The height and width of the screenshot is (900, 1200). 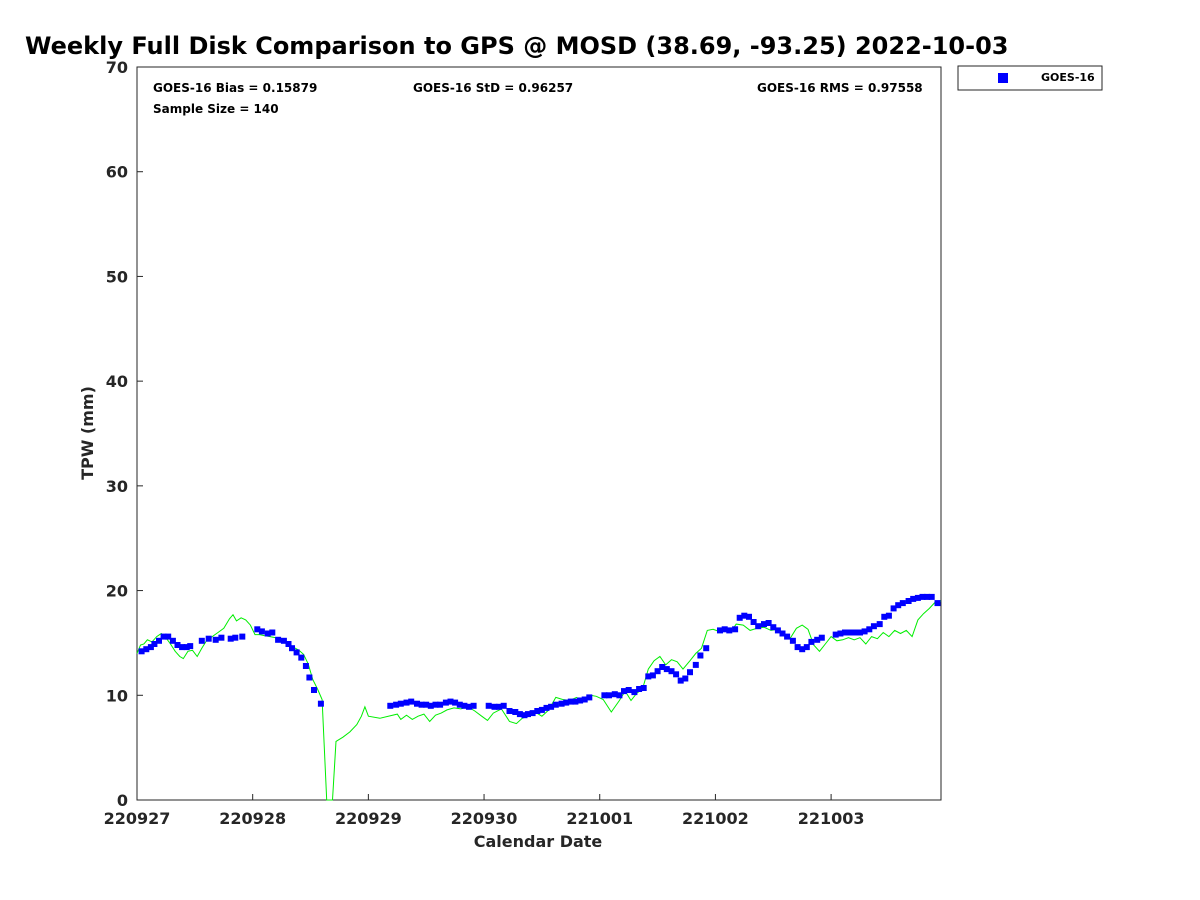 I want to click on x-tick-label: 220930, so click(x=484, y=818).